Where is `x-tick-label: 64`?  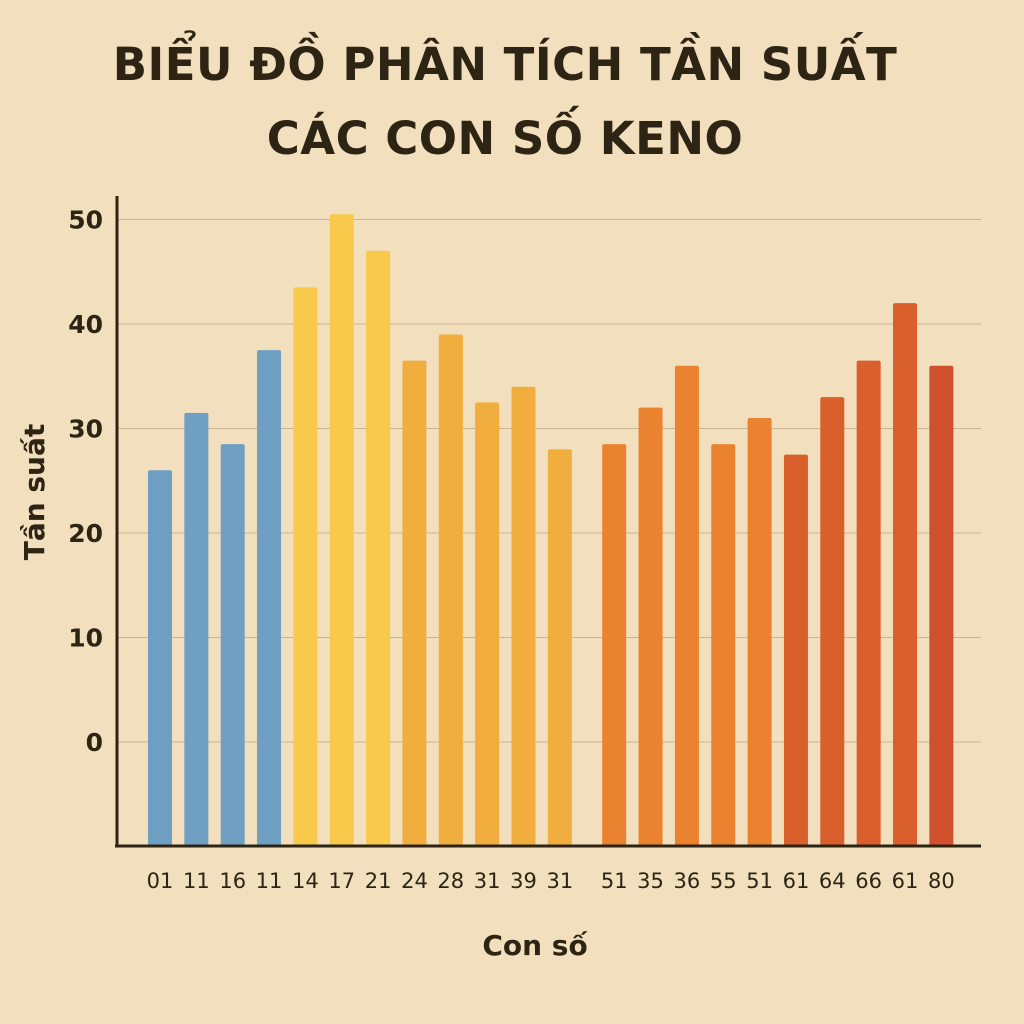
x-tick-label: 64 is located at coordinates (832, 881).